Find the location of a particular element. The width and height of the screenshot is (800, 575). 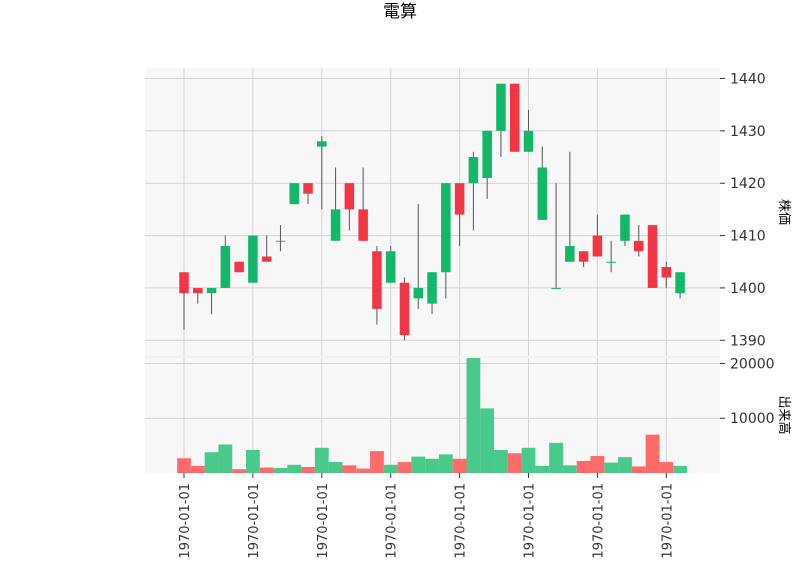

chart-title: 電算 is located at coordinates (400, 12).